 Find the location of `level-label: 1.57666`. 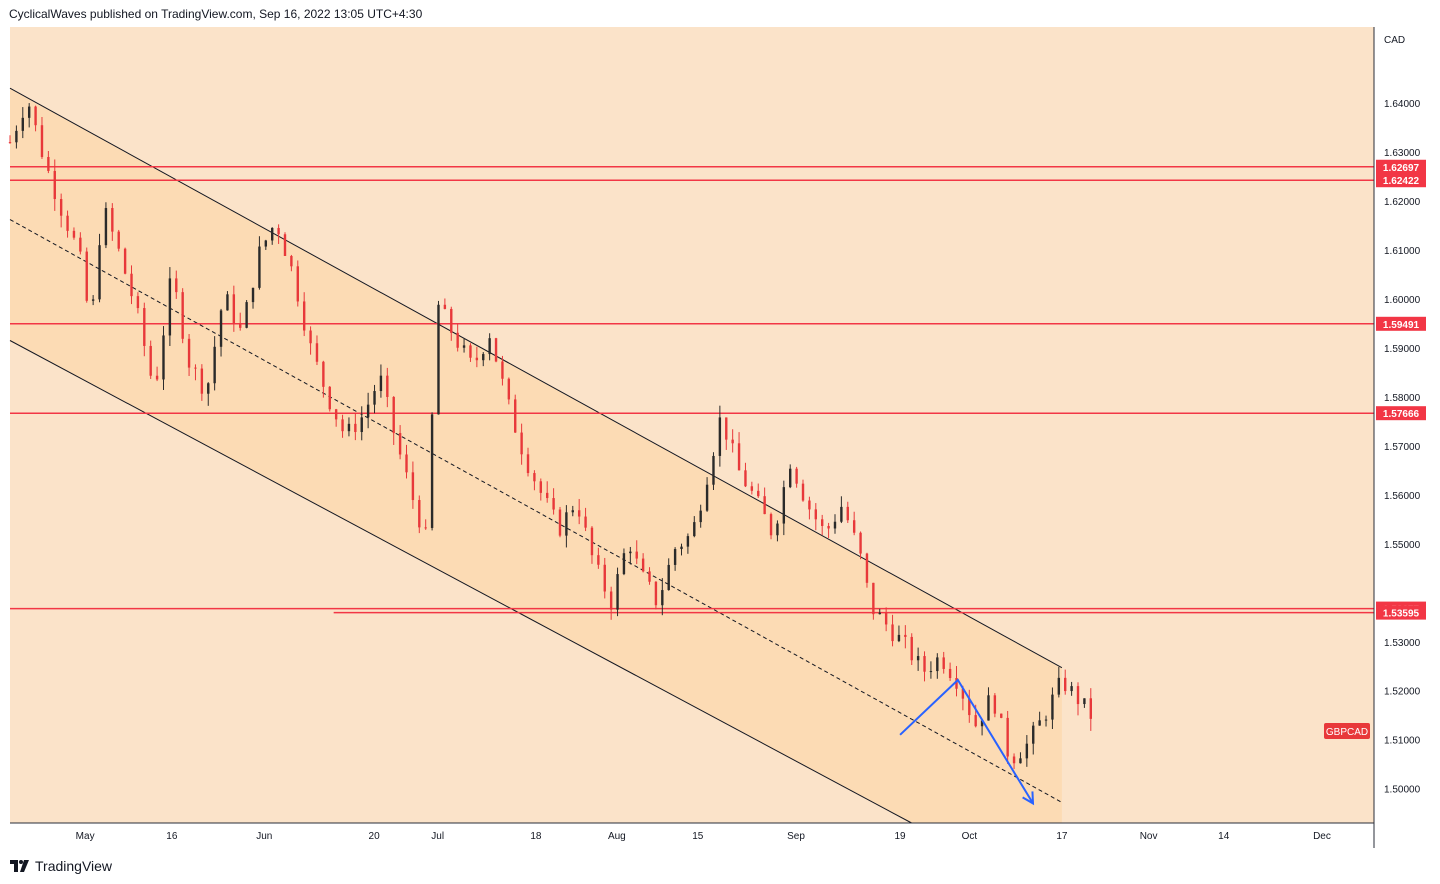

level-label: 1.57666 is located at coordinates (1401, 414).